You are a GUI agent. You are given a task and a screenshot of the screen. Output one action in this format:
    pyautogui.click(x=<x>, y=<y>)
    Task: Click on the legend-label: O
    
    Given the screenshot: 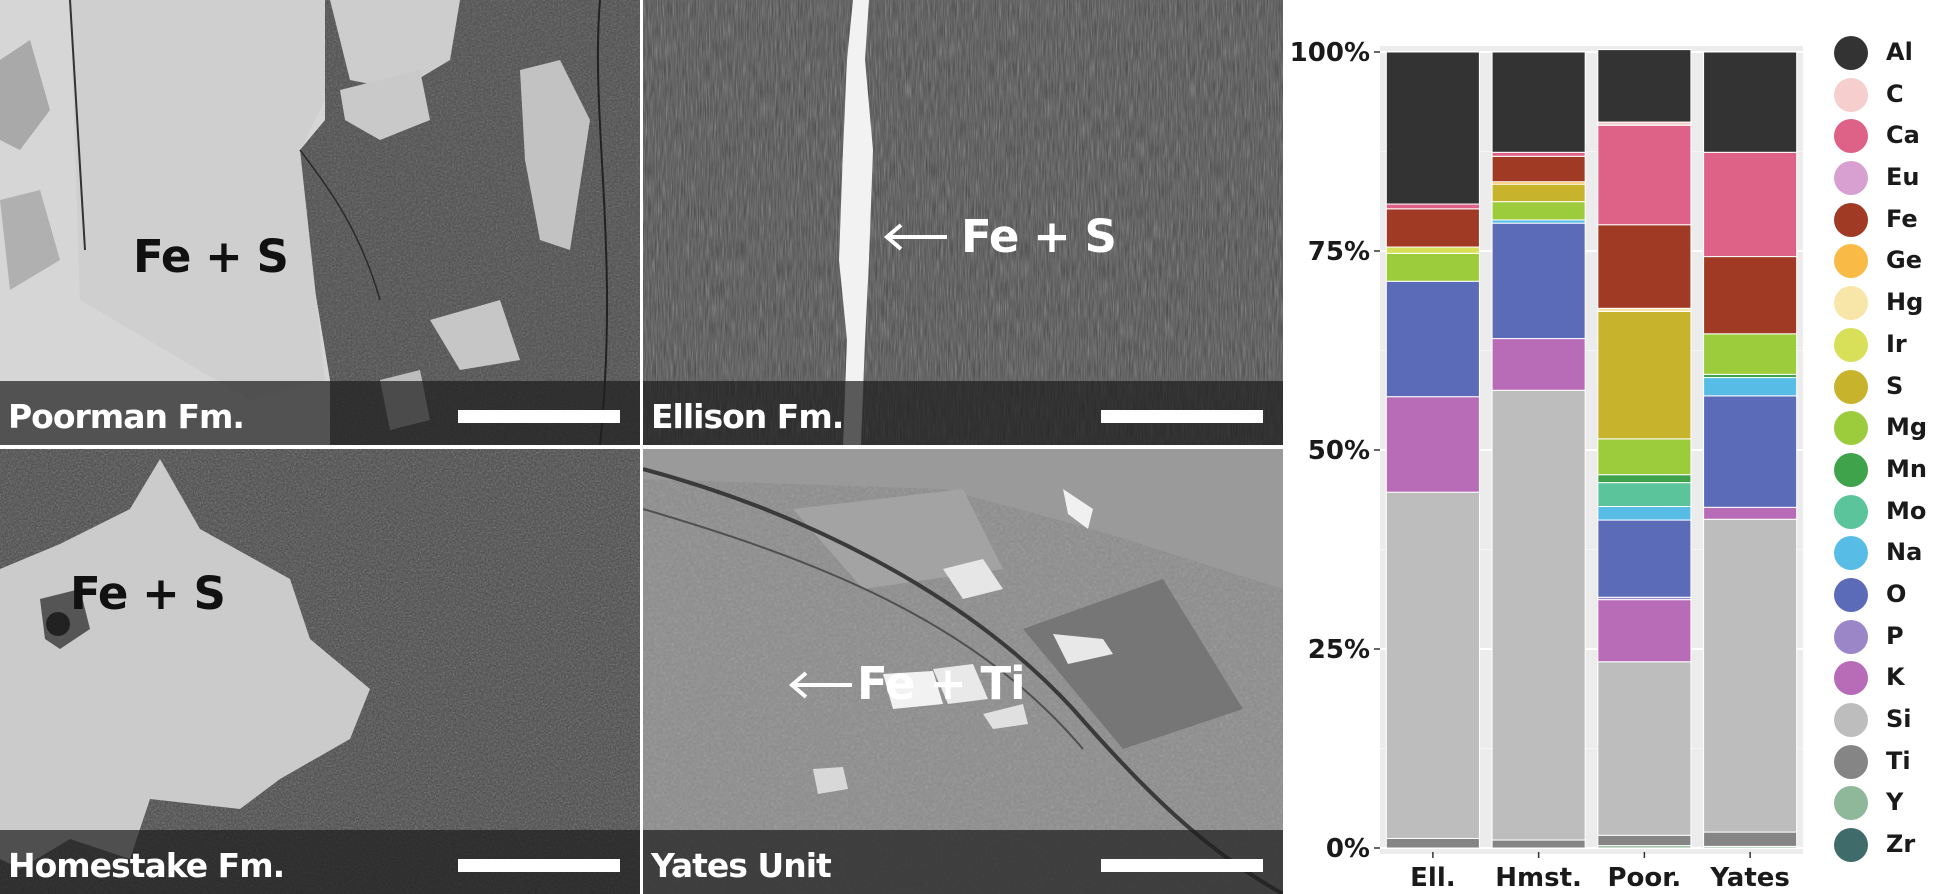 What is the action you would take?
    pyautogui.click(x=1896, y=593)
    